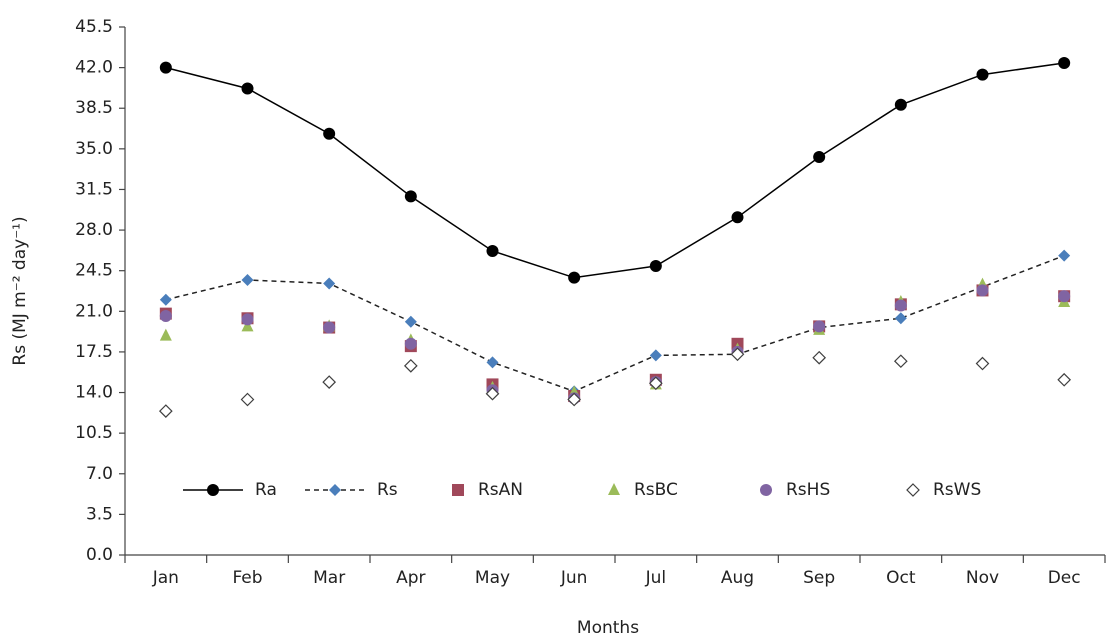 The image size is (1107, 637). What do you see at coordinates (94, 149) in the screenshot?
I see `y-tick-label: 35.0` at bounding box center [94, 149].